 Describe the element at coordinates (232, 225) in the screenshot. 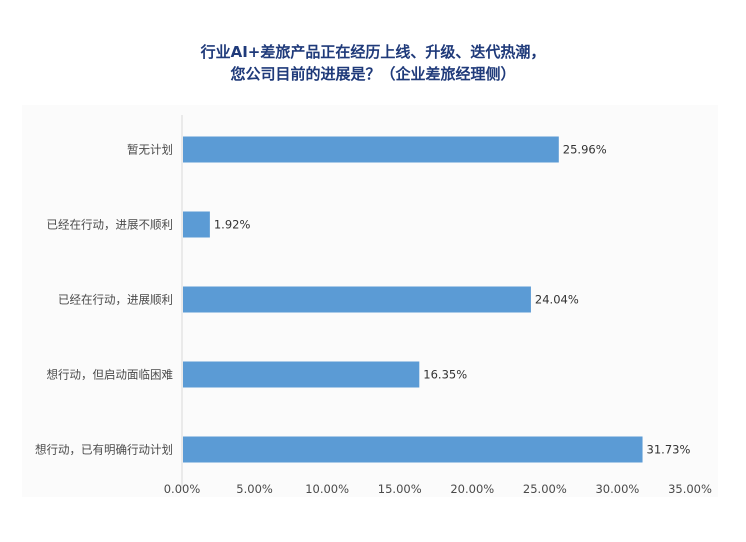

I see `data-label: 1.92%` at that location.